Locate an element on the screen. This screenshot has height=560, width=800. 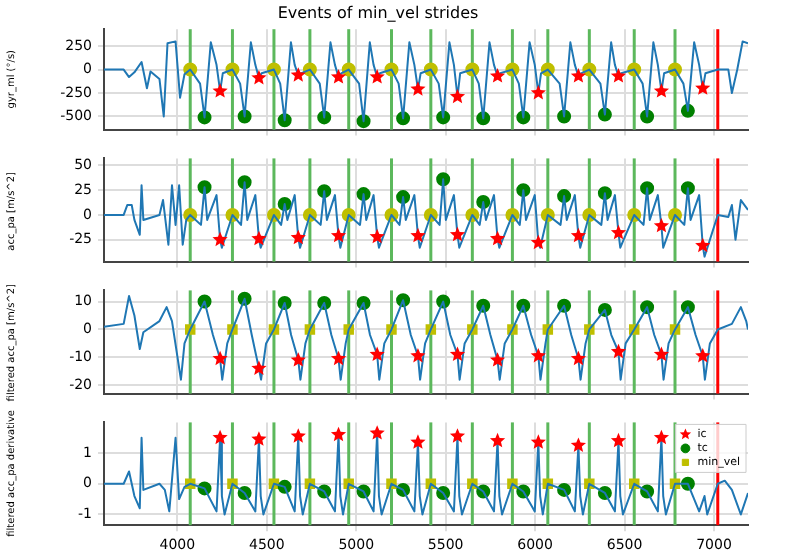
chart-title: Events of min_vel strides is located at coordinates (378, 12).